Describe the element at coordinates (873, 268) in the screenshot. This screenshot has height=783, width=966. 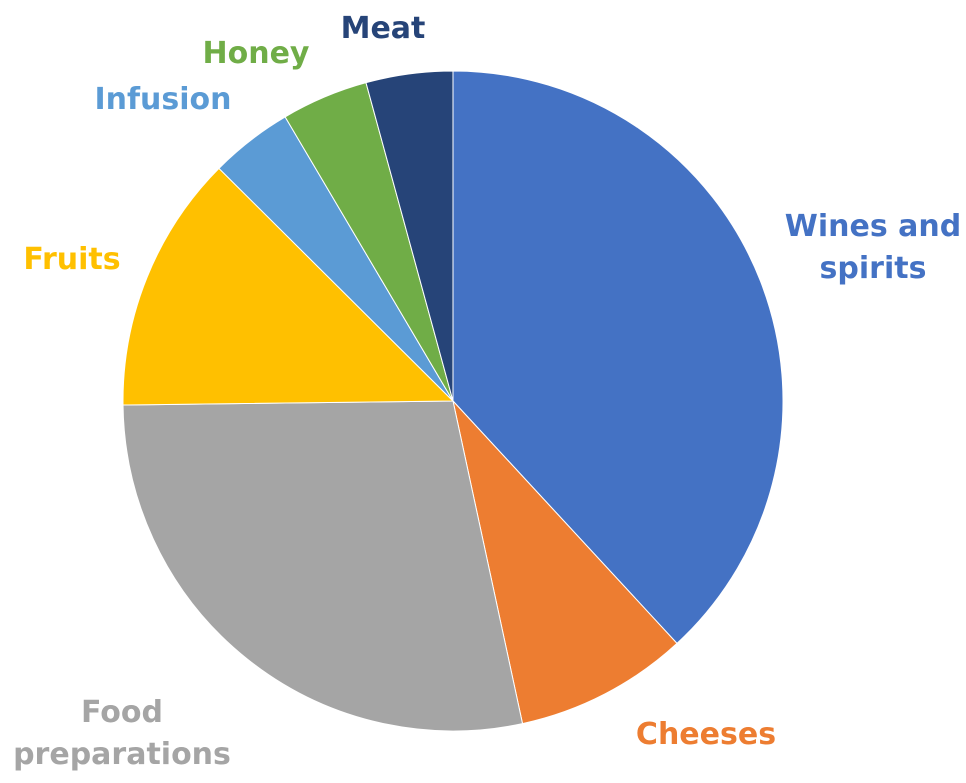
I see `pie-label-line: spirits` at that location.